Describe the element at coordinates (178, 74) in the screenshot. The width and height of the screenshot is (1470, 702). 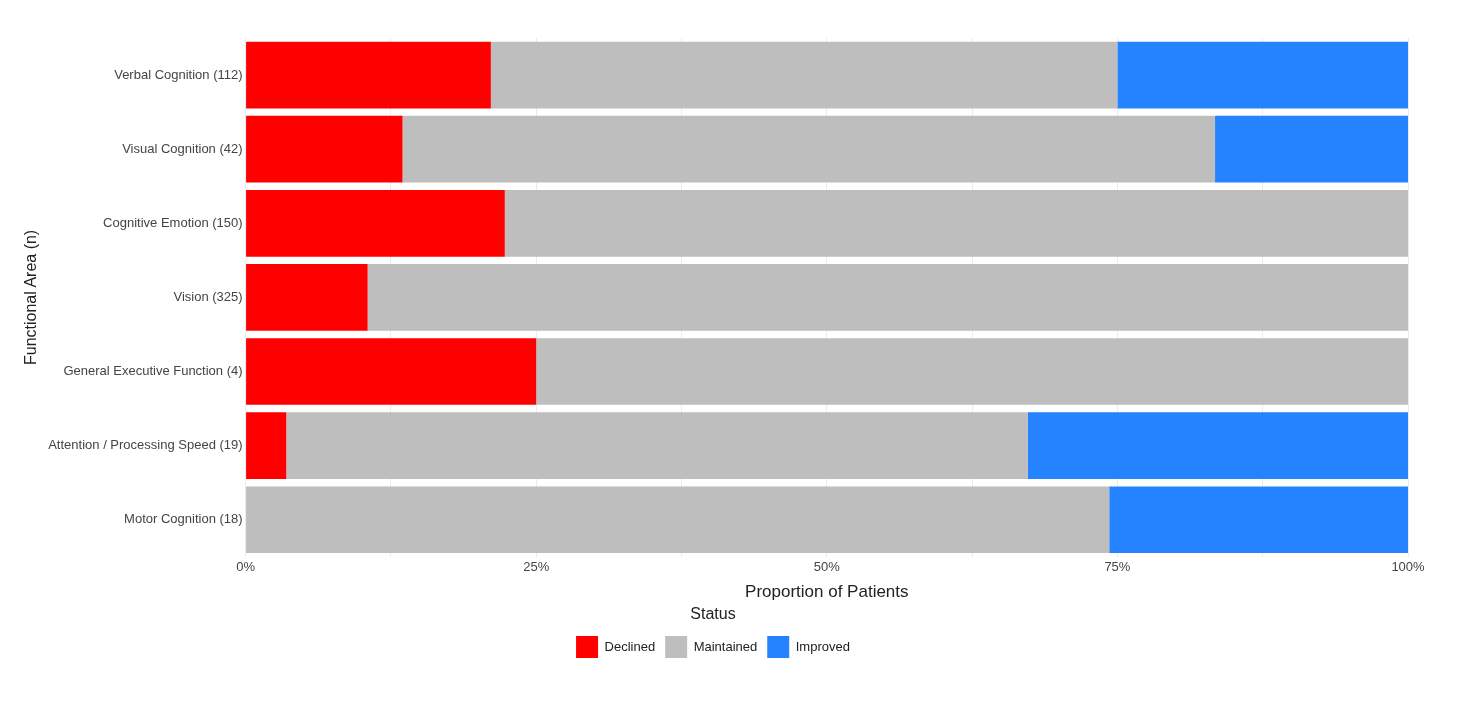
I see `y-tick-label: Verbal Cognition (112)` at that location.